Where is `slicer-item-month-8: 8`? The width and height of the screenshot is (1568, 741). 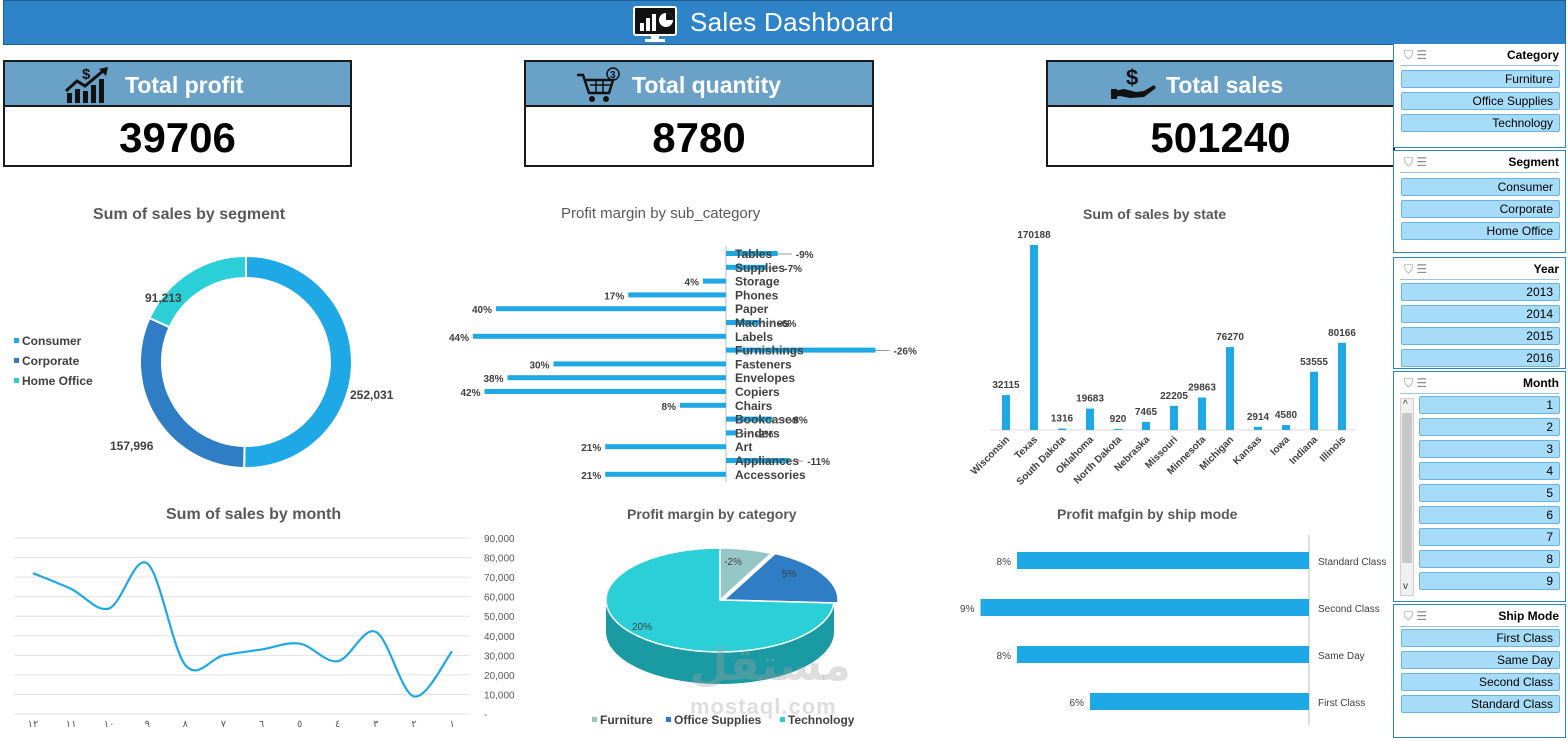
slicer-item-month-8: 8 is located at coordinates (1489, 559).